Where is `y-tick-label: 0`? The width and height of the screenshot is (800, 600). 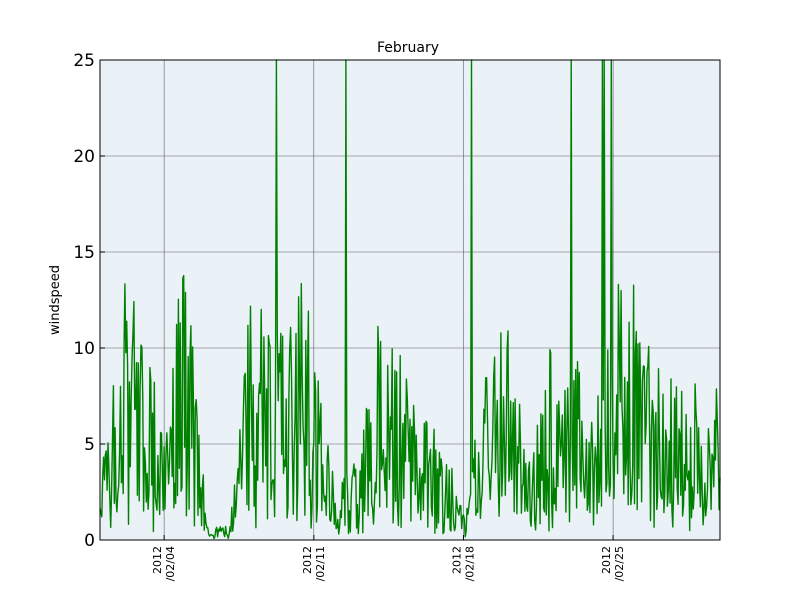 y-tick-label: 0 is located at coordinates (89, 541).